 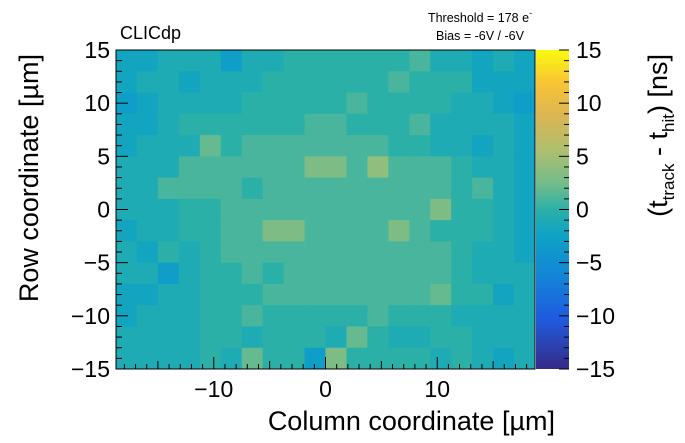 What do you see at coordinates (589, 103) in the screenshot?
I see `z-tick-label: 10` at bounding box center [589, 103].